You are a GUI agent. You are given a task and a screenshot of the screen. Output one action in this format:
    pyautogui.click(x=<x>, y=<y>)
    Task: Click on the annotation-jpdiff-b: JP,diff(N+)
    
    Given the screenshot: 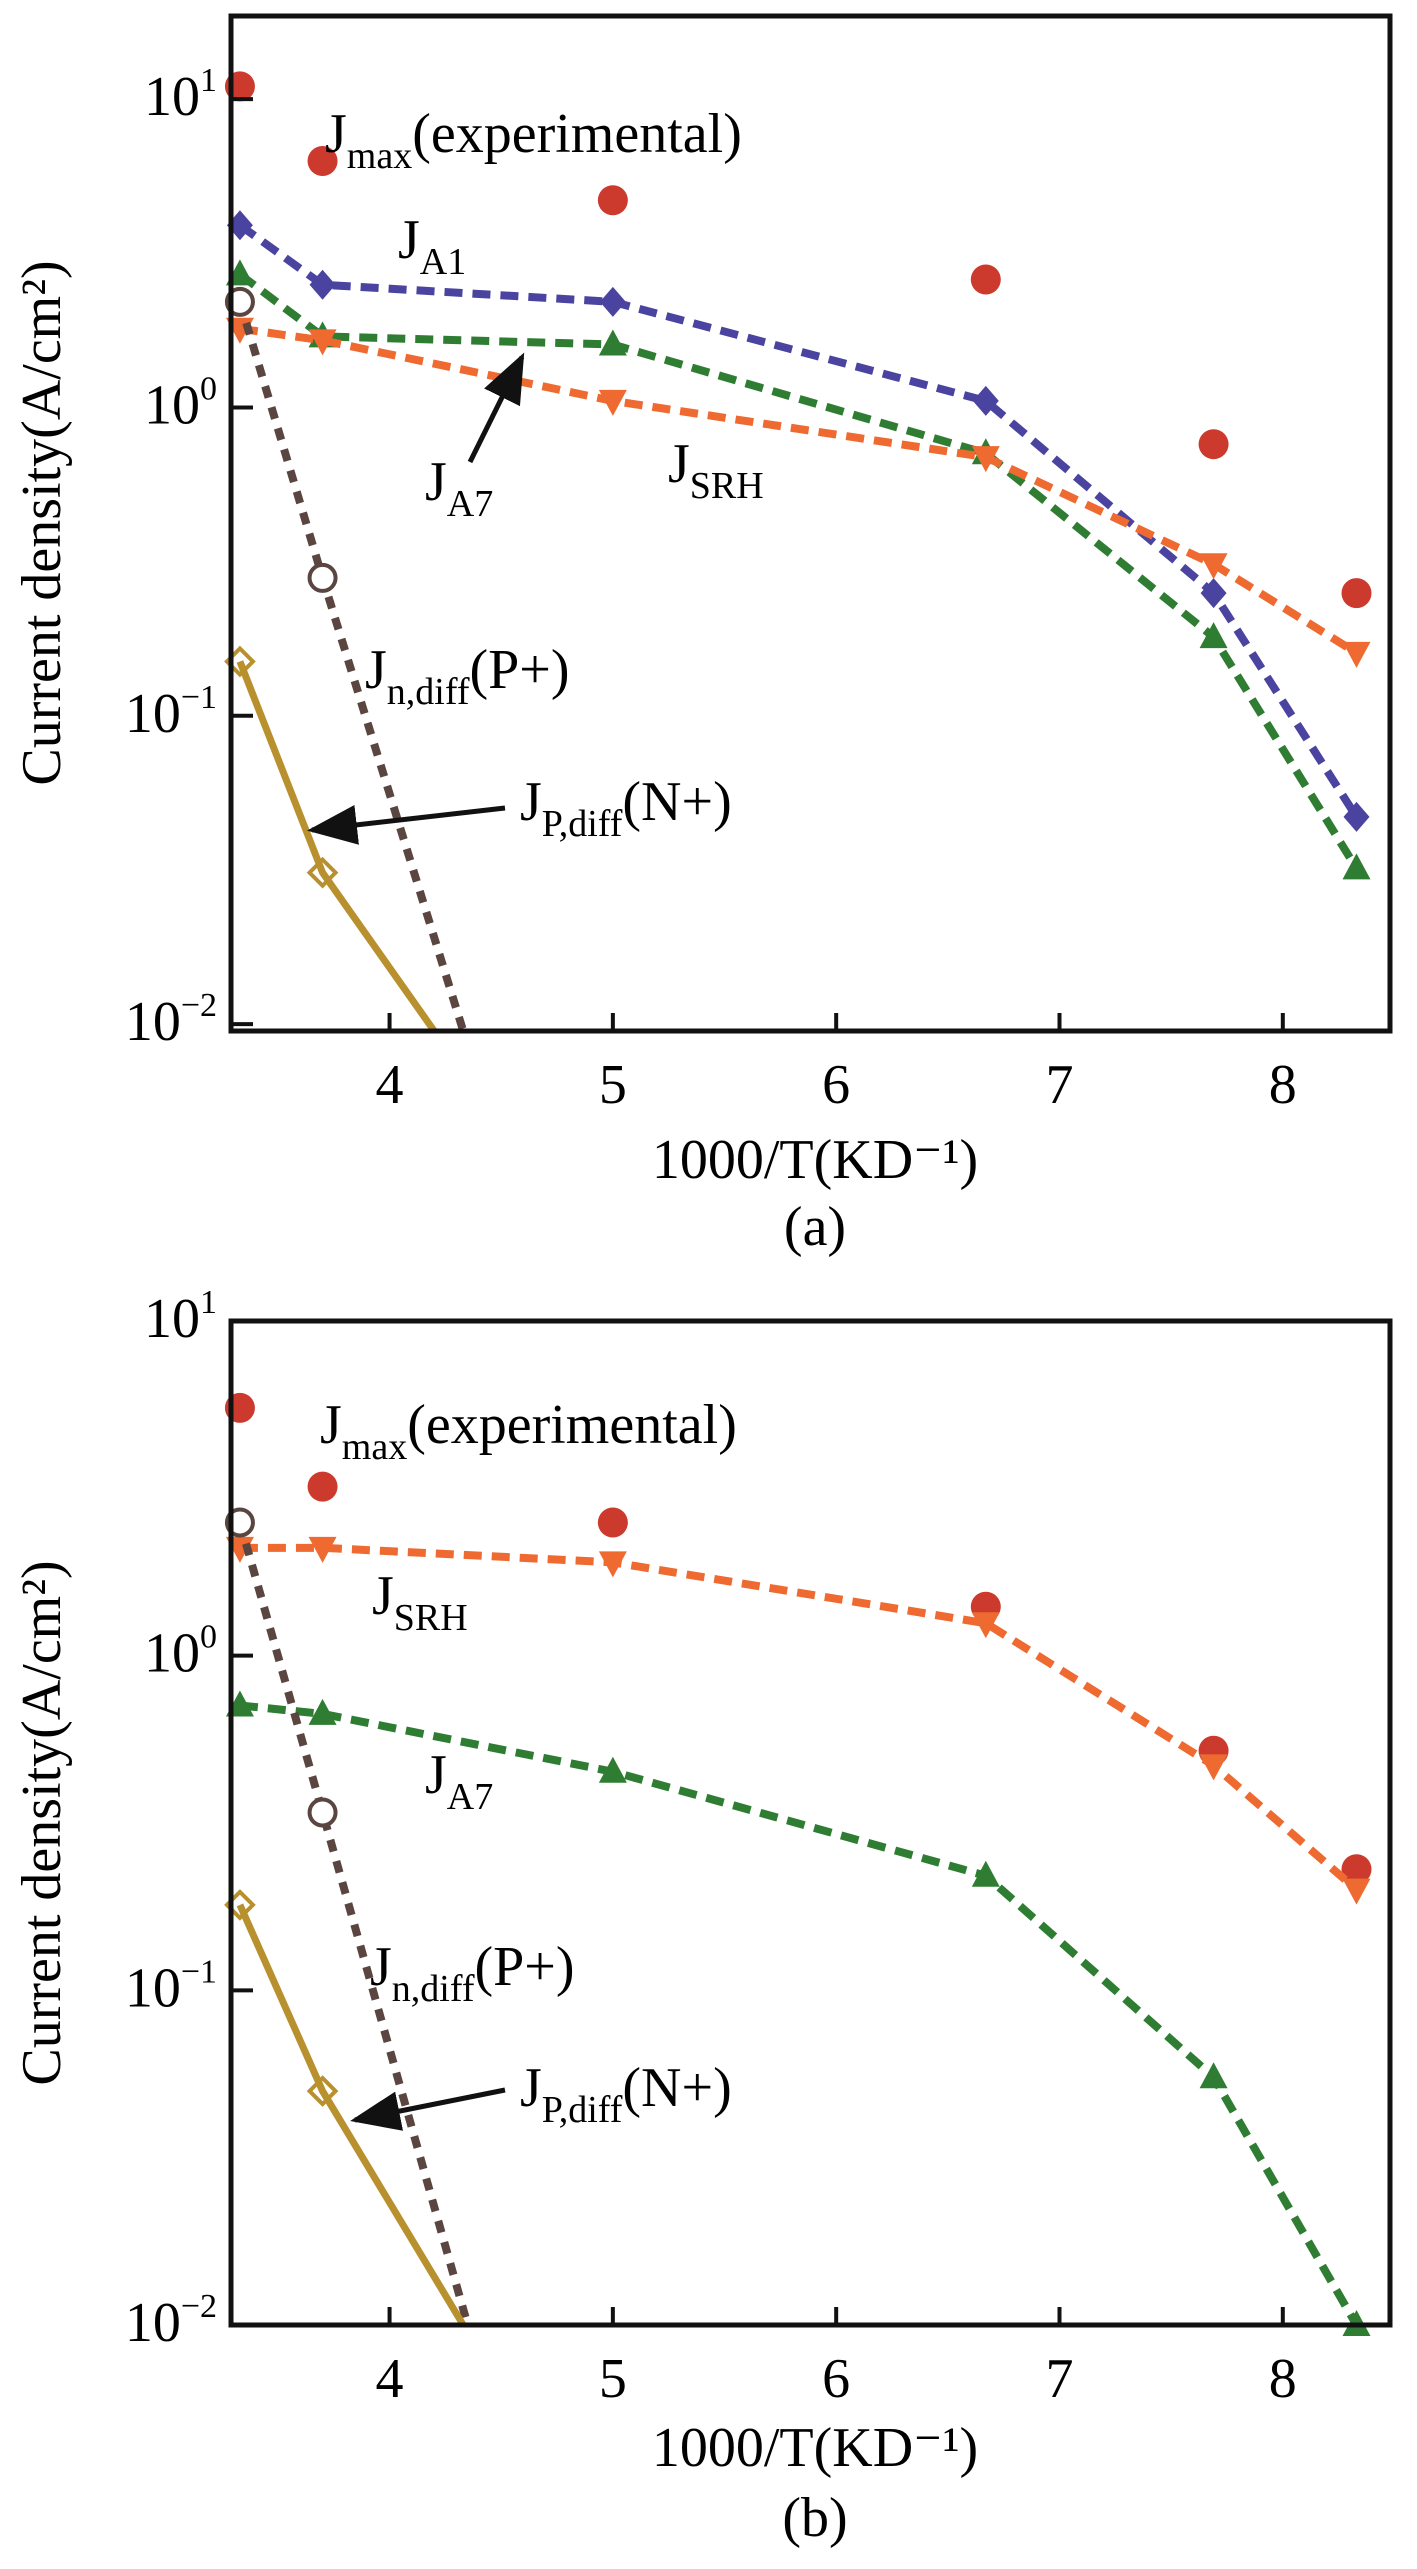 What is the action you would take?
    pyautogui.click(x=626, y=2094)
    